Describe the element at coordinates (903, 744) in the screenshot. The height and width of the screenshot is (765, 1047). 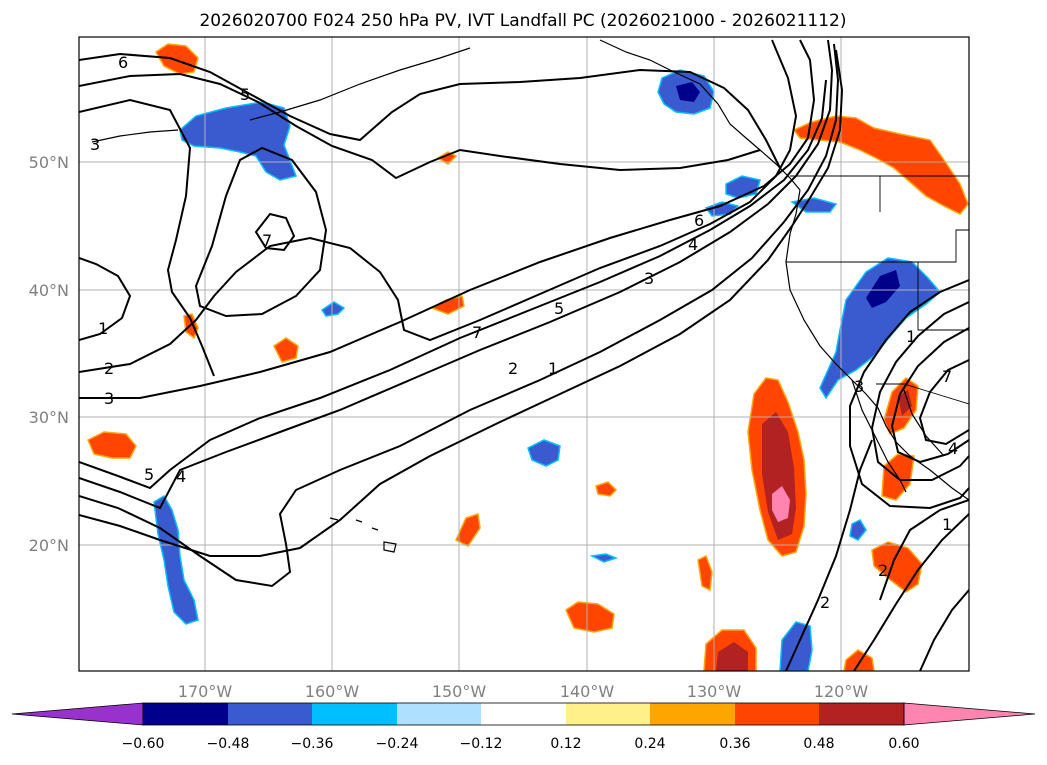
I see `colorbar-tick-label: 0.60` at that location.